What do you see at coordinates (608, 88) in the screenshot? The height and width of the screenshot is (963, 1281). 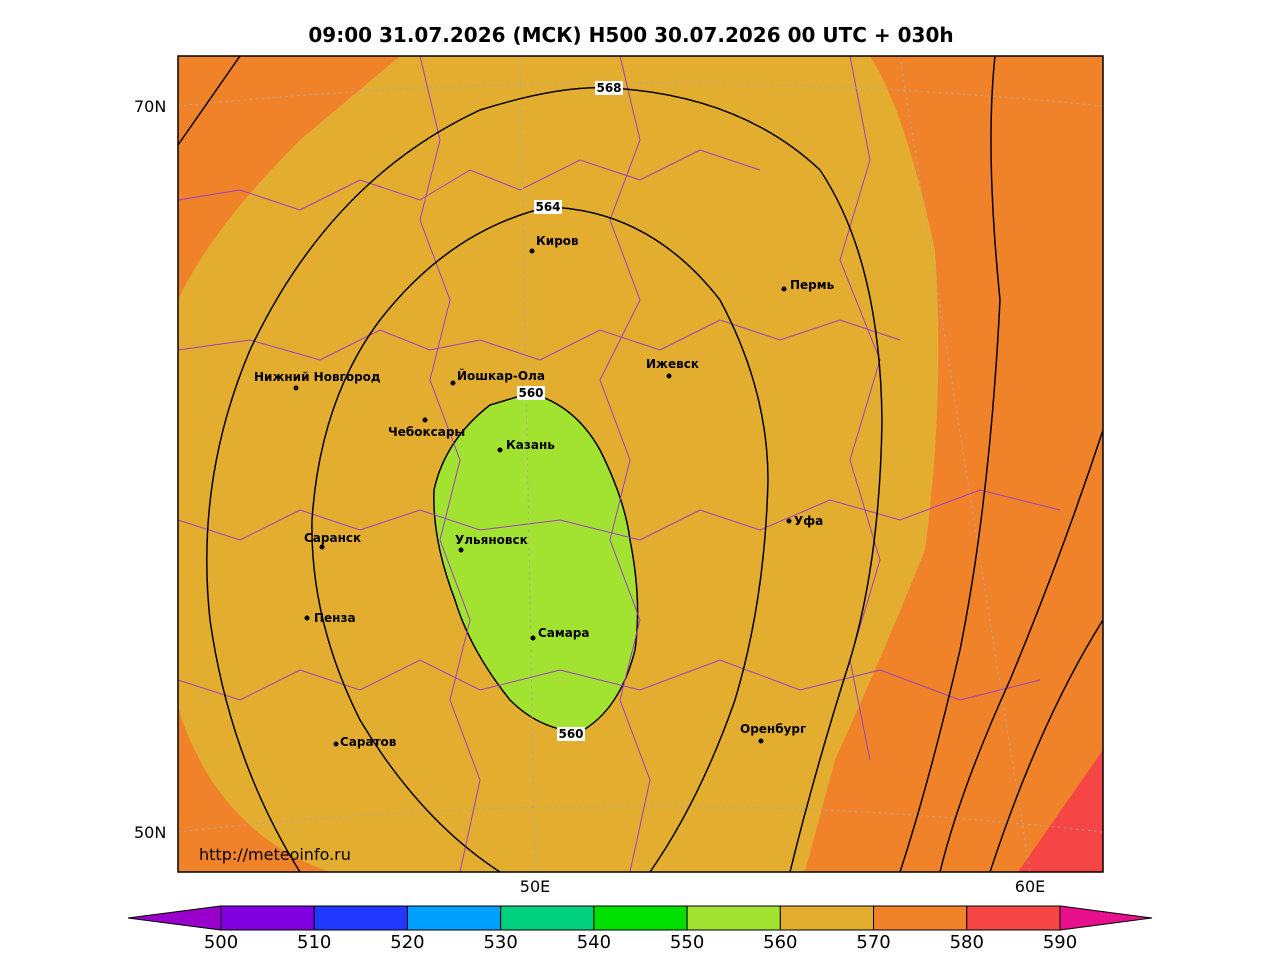 I see `contour-label: 568` at bounding box center [608, 88].